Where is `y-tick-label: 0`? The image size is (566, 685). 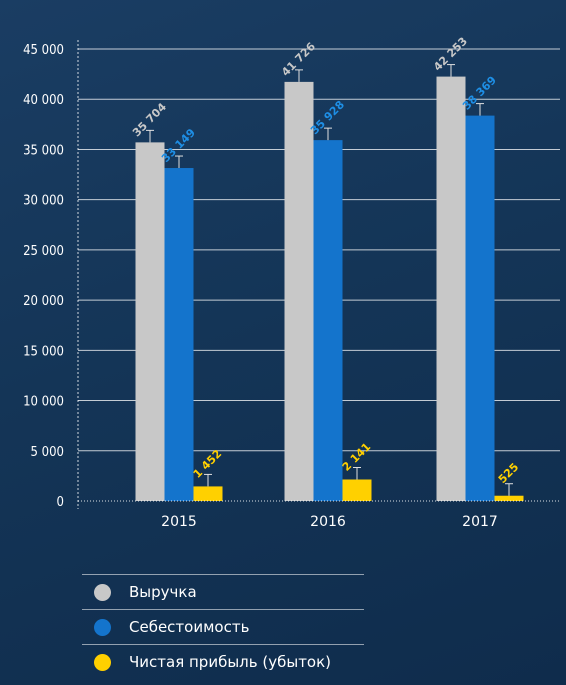
y-tick-label: 0 is located at coordinates (60, 502).